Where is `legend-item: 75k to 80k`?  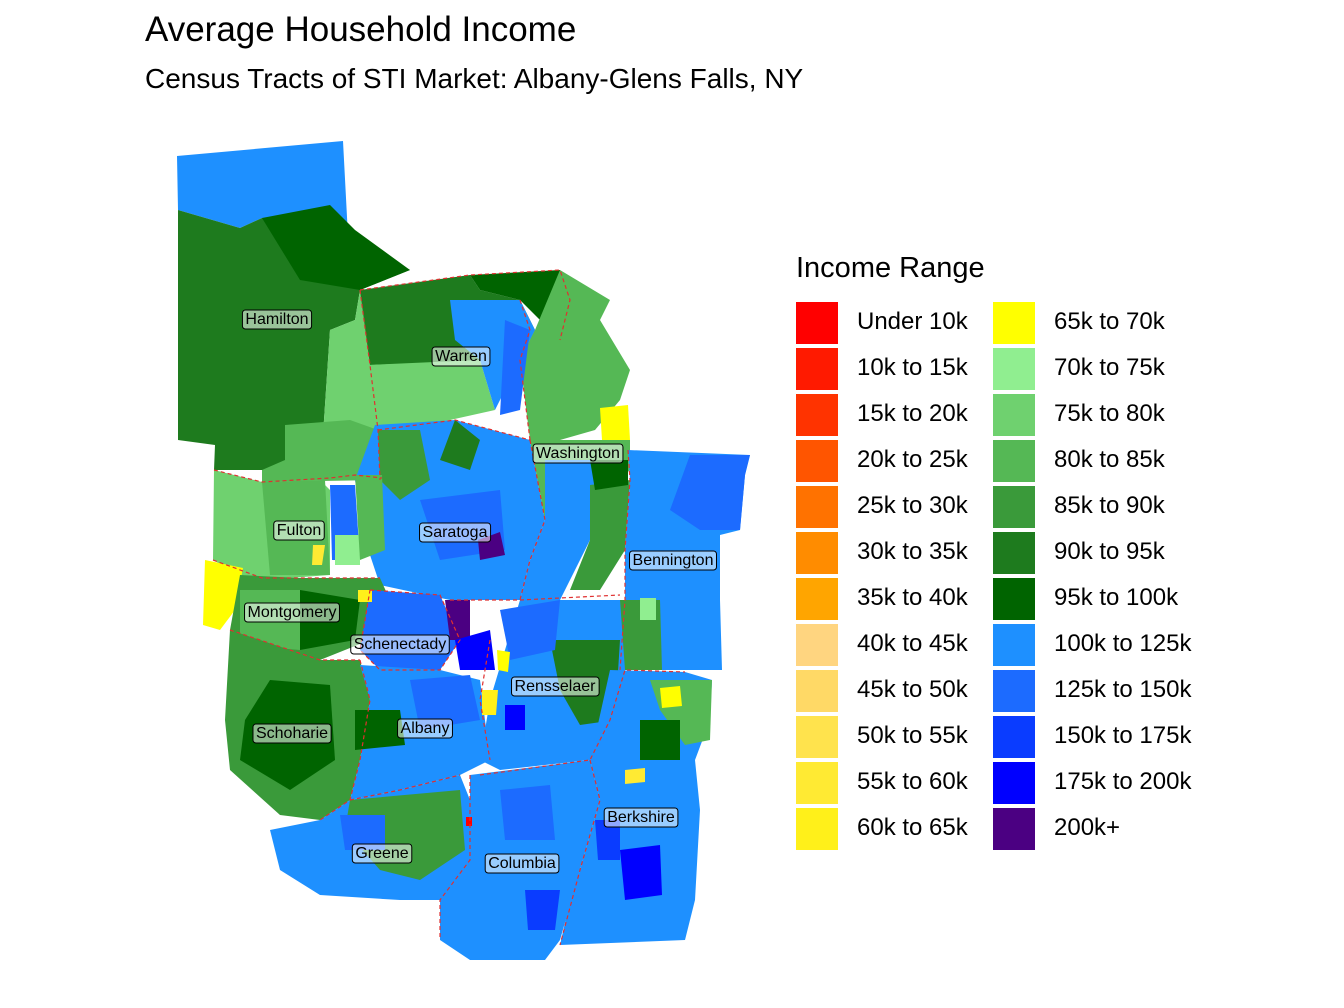 legend-item: 75k to 80k is located at coordinates (1103, 415).